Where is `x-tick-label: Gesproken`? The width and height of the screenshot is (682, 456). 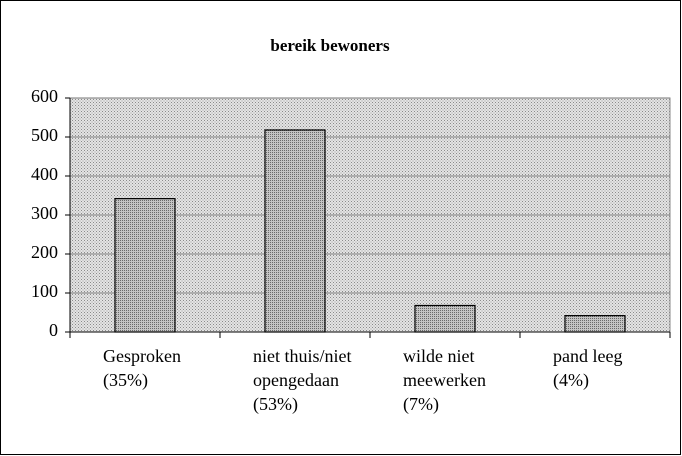
x-tick-label: Gesproken is located at coordinates (142, 356).